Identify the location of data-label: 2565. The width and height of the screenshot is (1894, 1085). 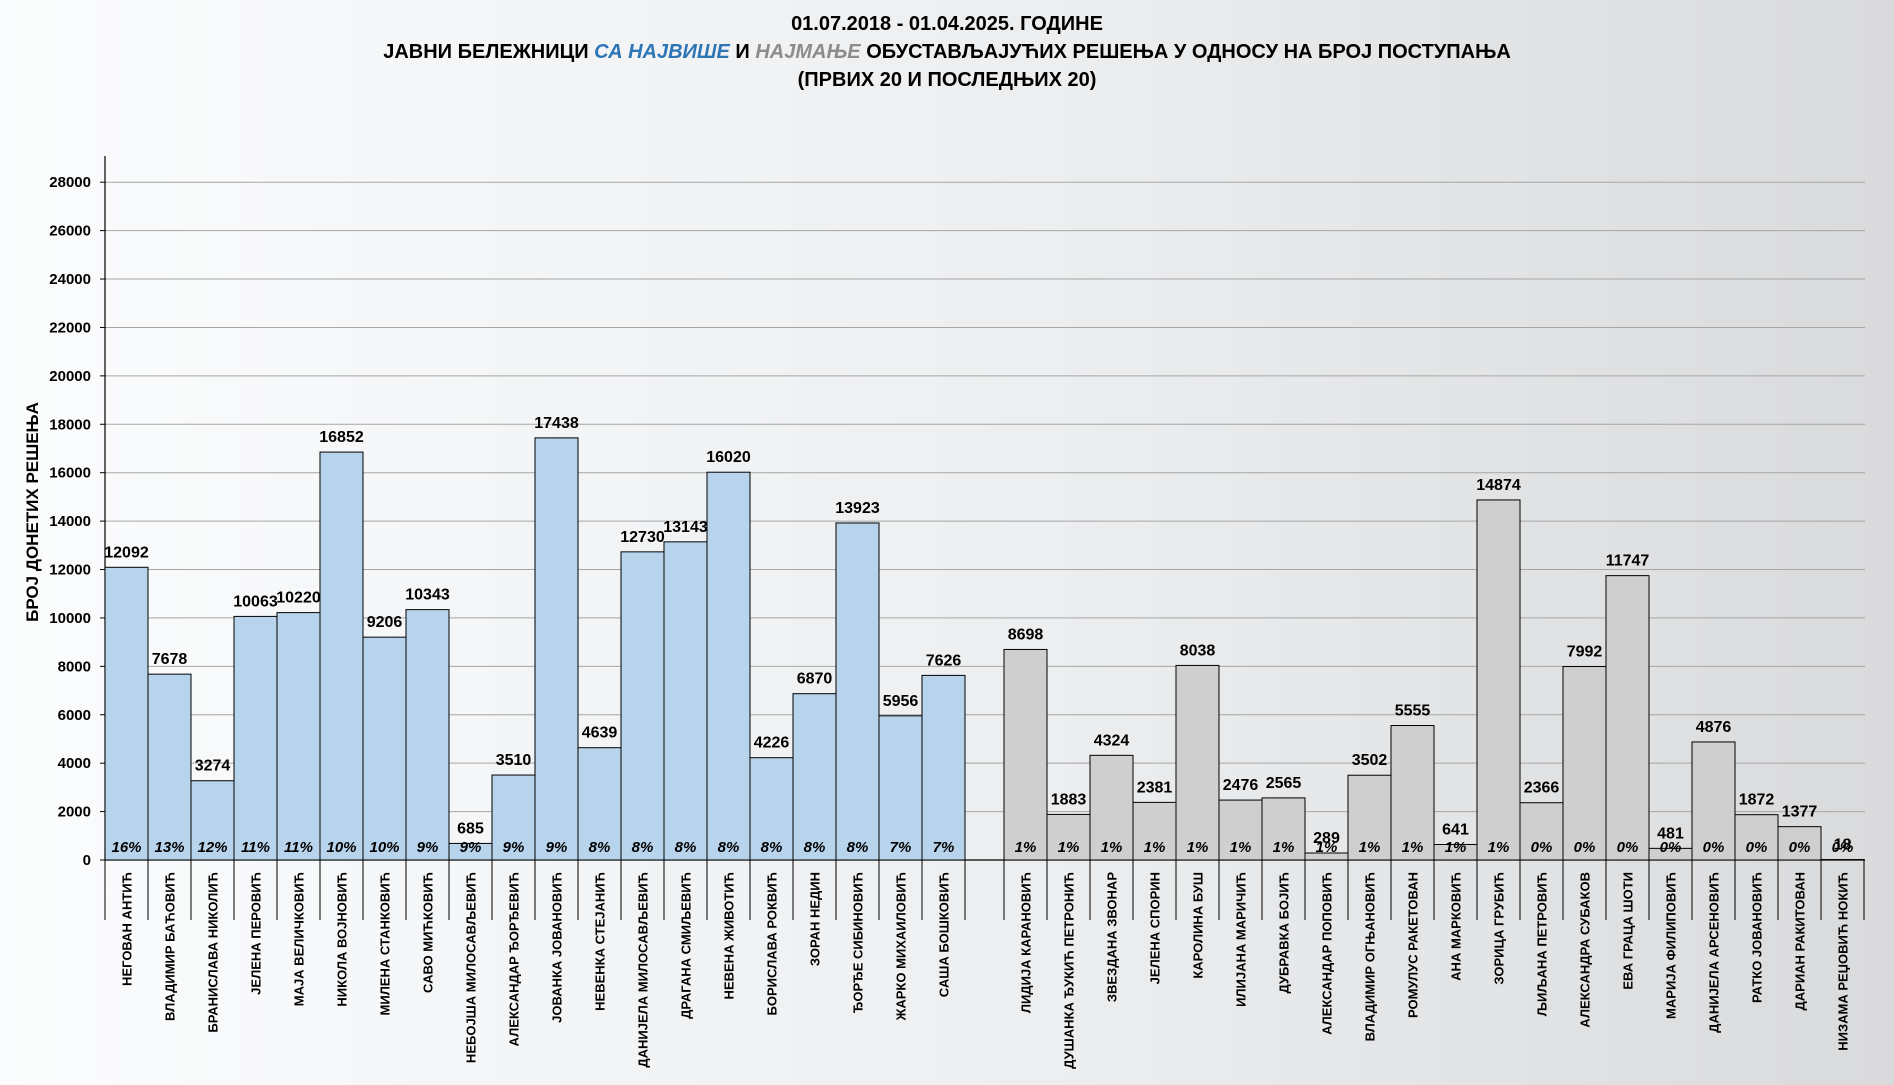
(1284, 783).